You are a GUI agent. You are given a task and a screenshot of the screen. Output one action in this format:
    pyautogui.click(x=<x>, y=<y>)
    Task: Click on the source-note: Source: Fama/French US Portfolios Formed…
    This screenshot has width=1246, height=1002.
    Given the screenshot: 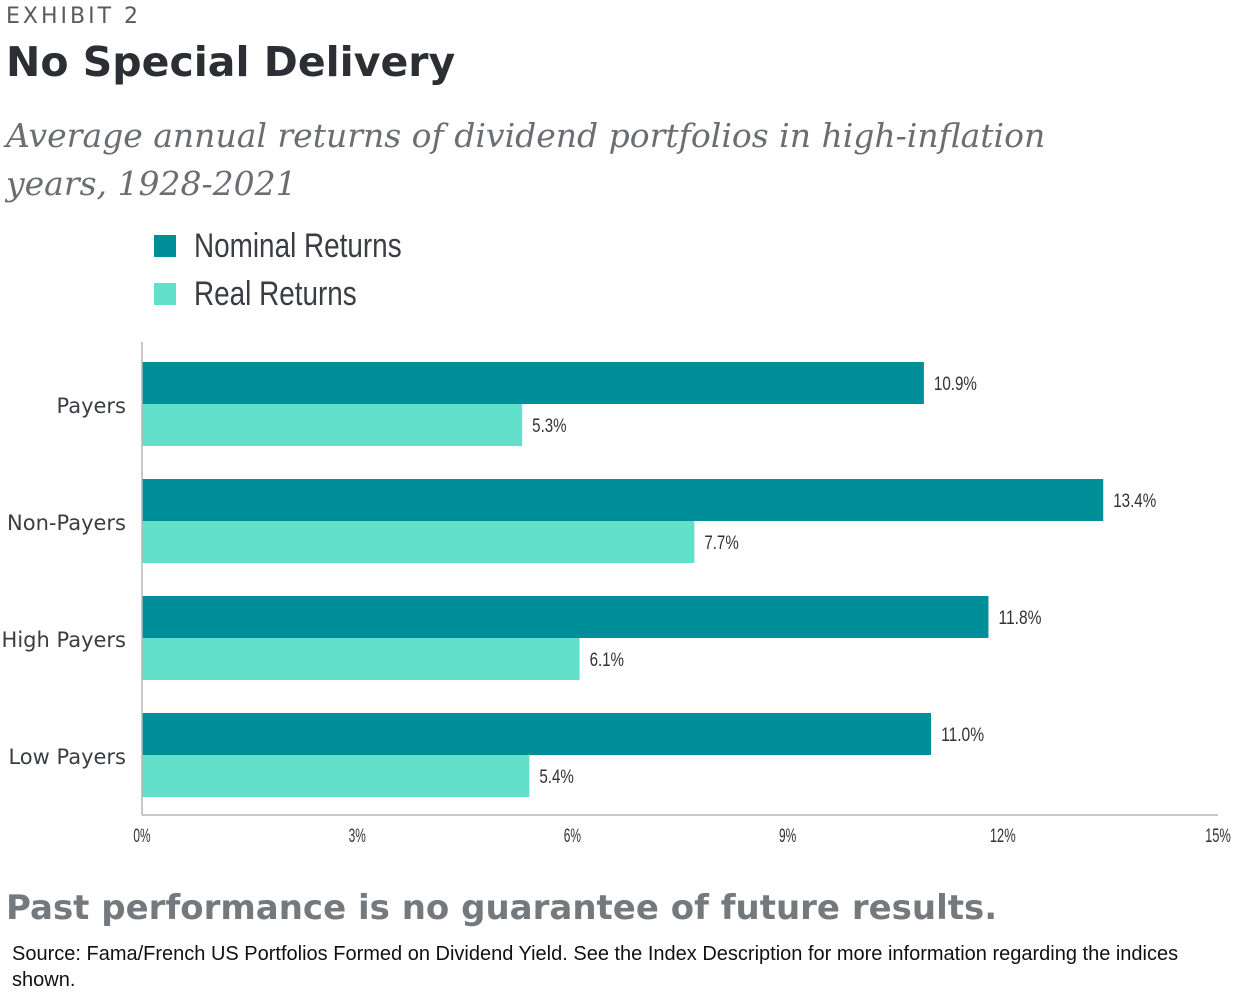 What is the action you would take?
    pyautogui.click(x=595, y=967)
    